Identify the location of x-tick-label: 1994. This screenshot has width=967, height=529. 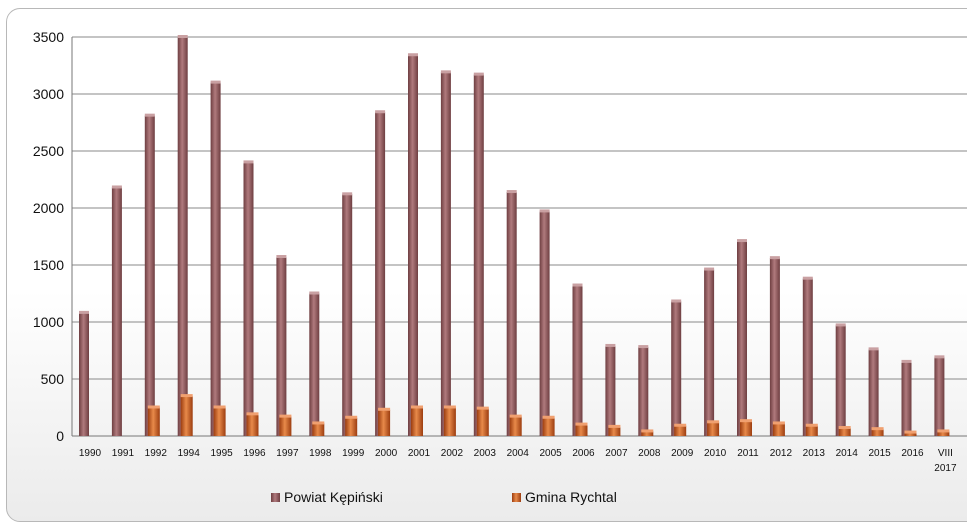
(189, 453).